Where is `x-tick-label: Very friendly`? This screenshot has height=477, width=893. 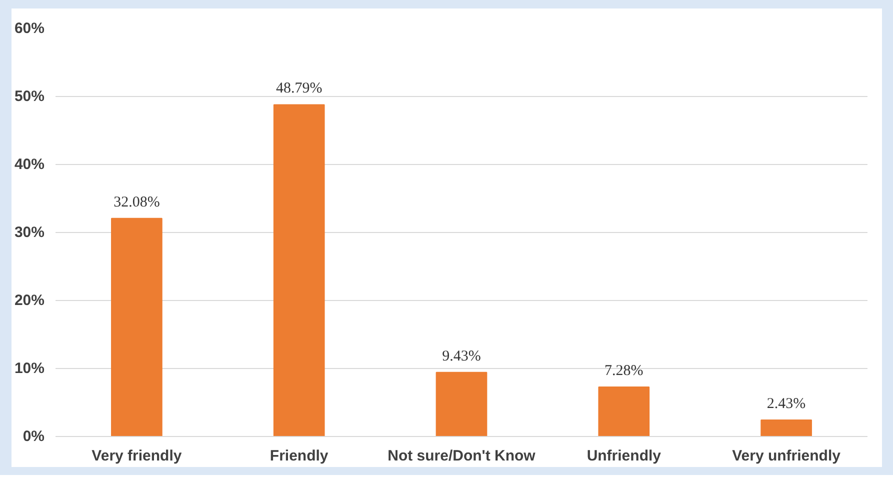
x-tick-label: Very friendly is located at coordinates (137, 456).